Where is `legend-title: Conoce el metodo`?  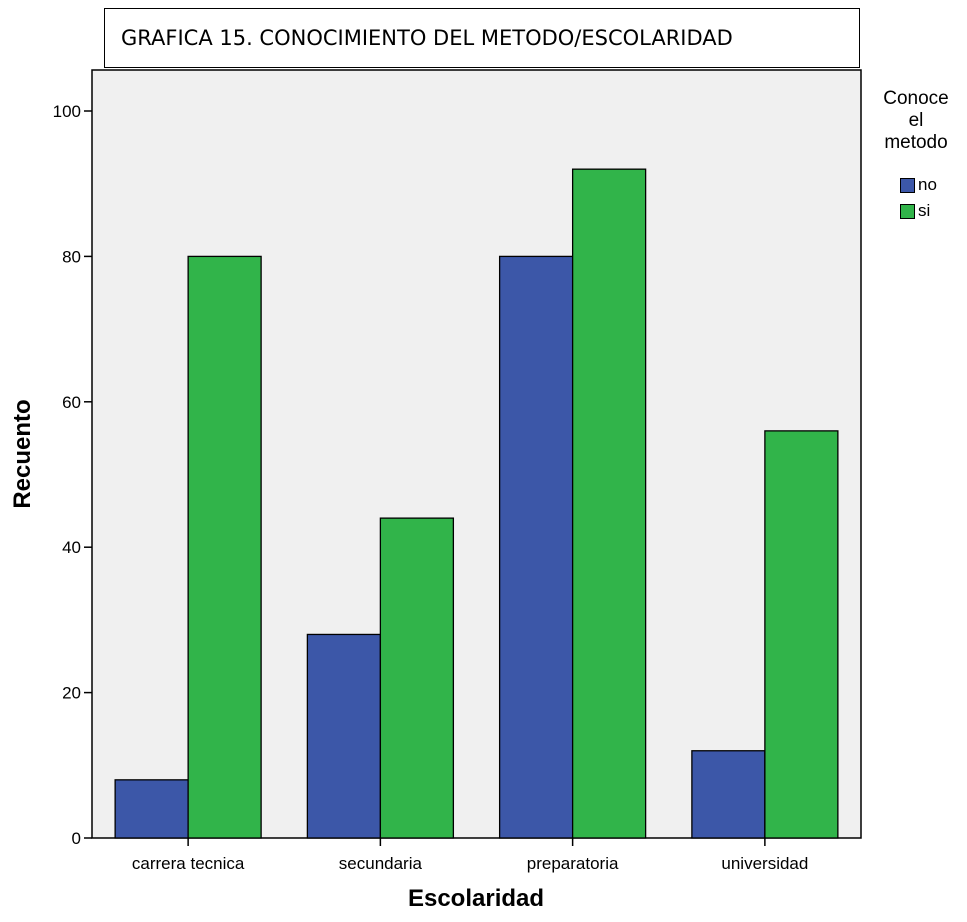
legend-title: Conoce el metodo is located at coordinates (916, 121).